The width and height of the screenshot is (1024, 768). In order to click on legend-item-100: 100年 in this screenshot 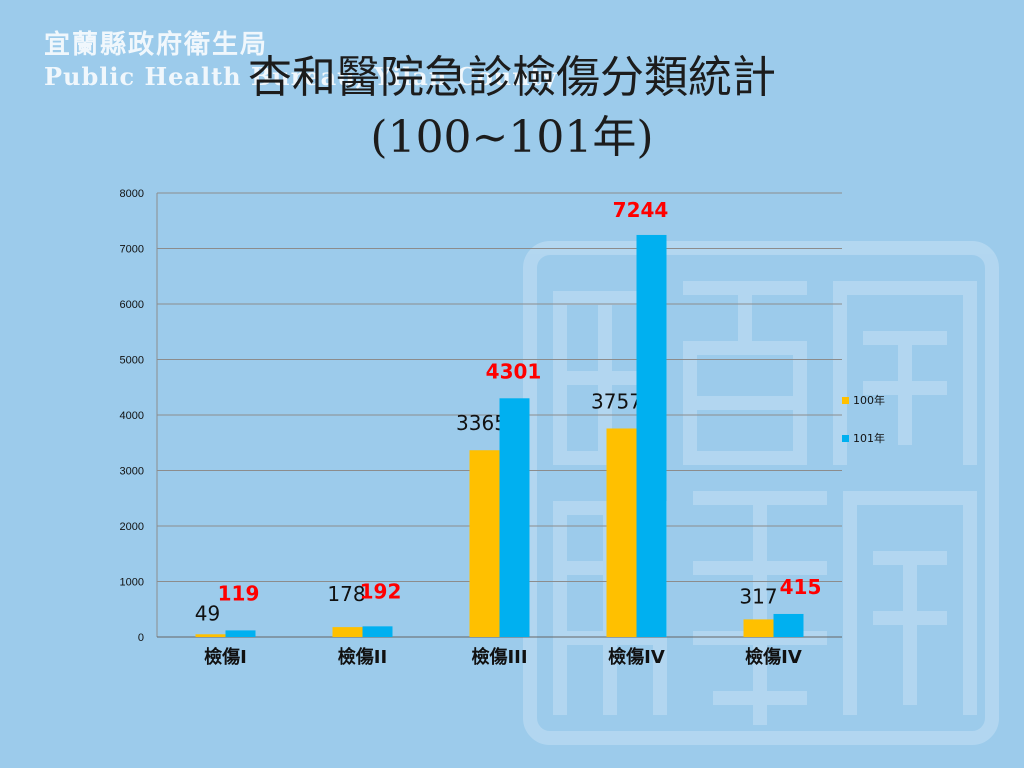, I will do `click(863, 400)`.